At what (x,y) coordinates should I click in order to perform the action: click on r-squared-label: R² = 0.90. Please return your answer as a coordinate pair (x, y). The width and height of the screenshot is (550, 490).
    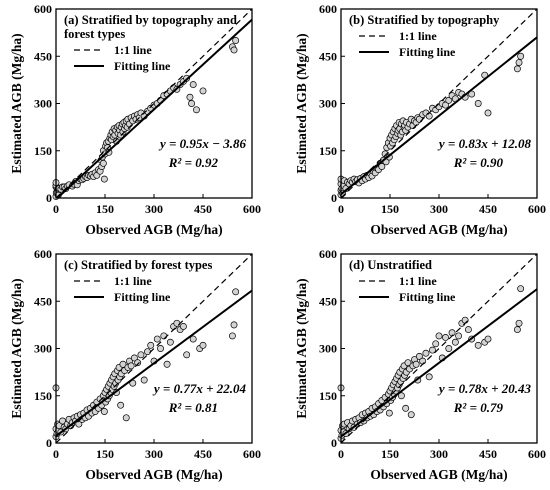
    Looking at the image, I should click on (478, 162).